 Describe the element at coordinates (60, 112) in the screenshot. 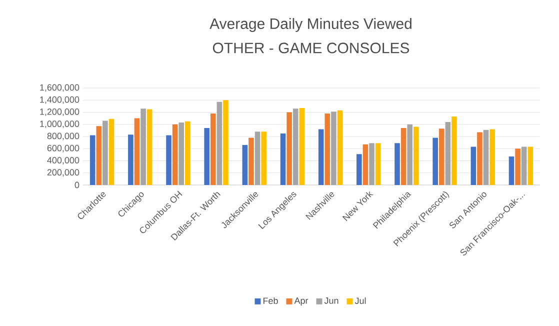

I see `y-tick-label: 1,200,000` at that location.